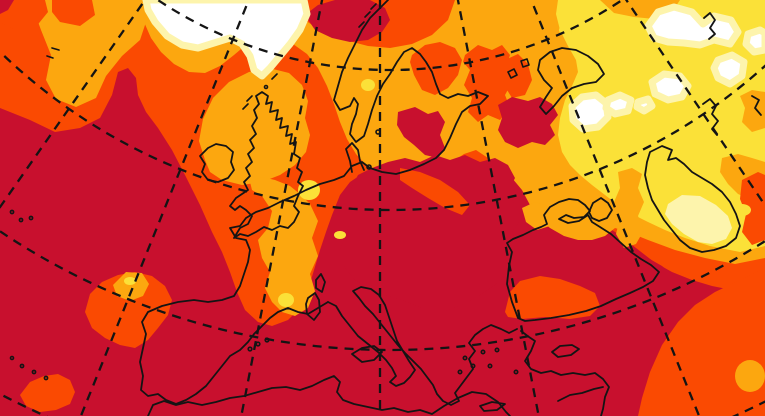 The image size is (765, 416). Describe the element at coordinates (552, 297) in the screenshot. I see `anomaly-region-orange-red-turkey-north` at that location.